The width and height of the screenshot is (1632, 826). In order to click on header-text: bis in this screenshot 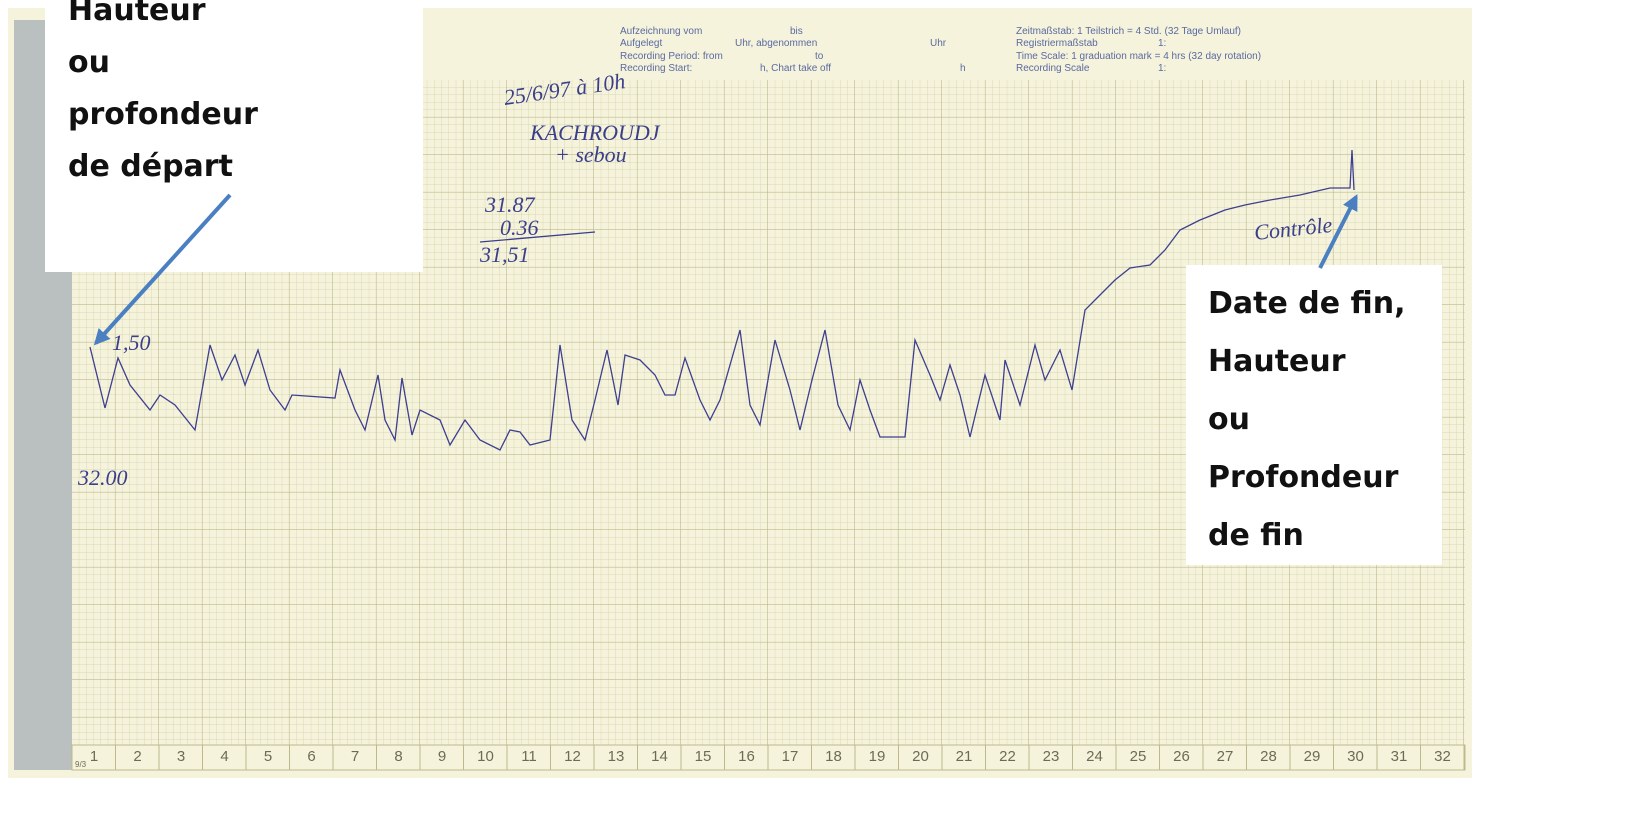, I will do `click(796, 31)`.